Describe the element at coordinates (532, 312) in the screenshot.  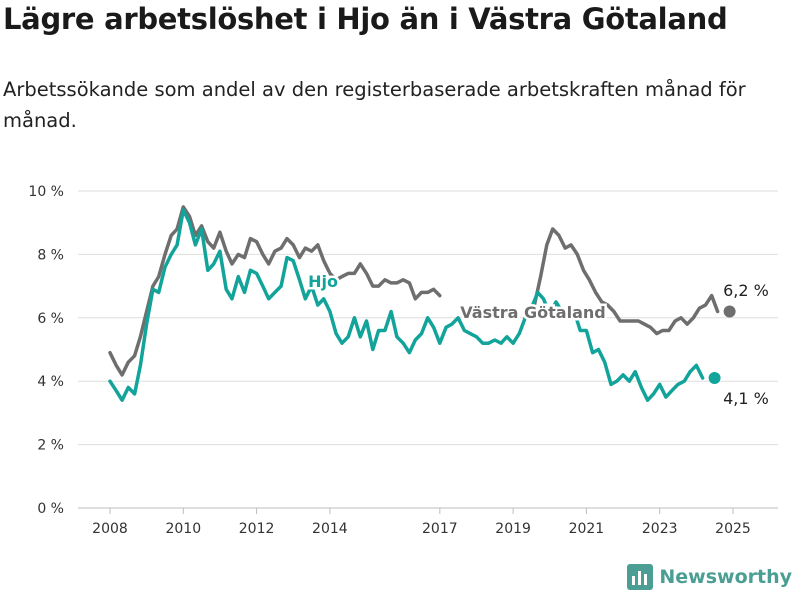
I see `series-label-vastra-gotaland: Västra Götaland` at that location.